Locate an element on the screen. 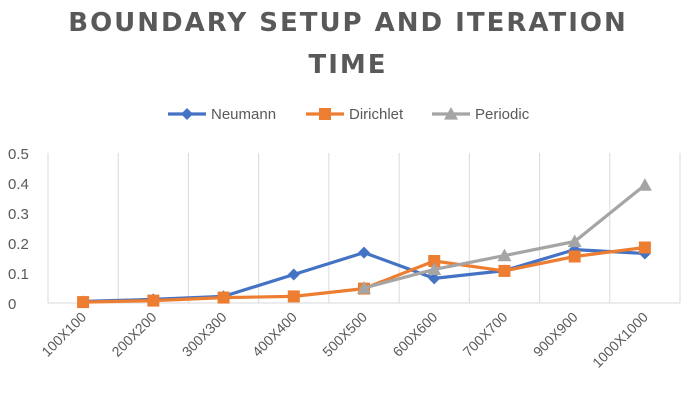 This screenshot has width=696, height=400. y-tick-label: 0 is located at coordinates (12, 304).